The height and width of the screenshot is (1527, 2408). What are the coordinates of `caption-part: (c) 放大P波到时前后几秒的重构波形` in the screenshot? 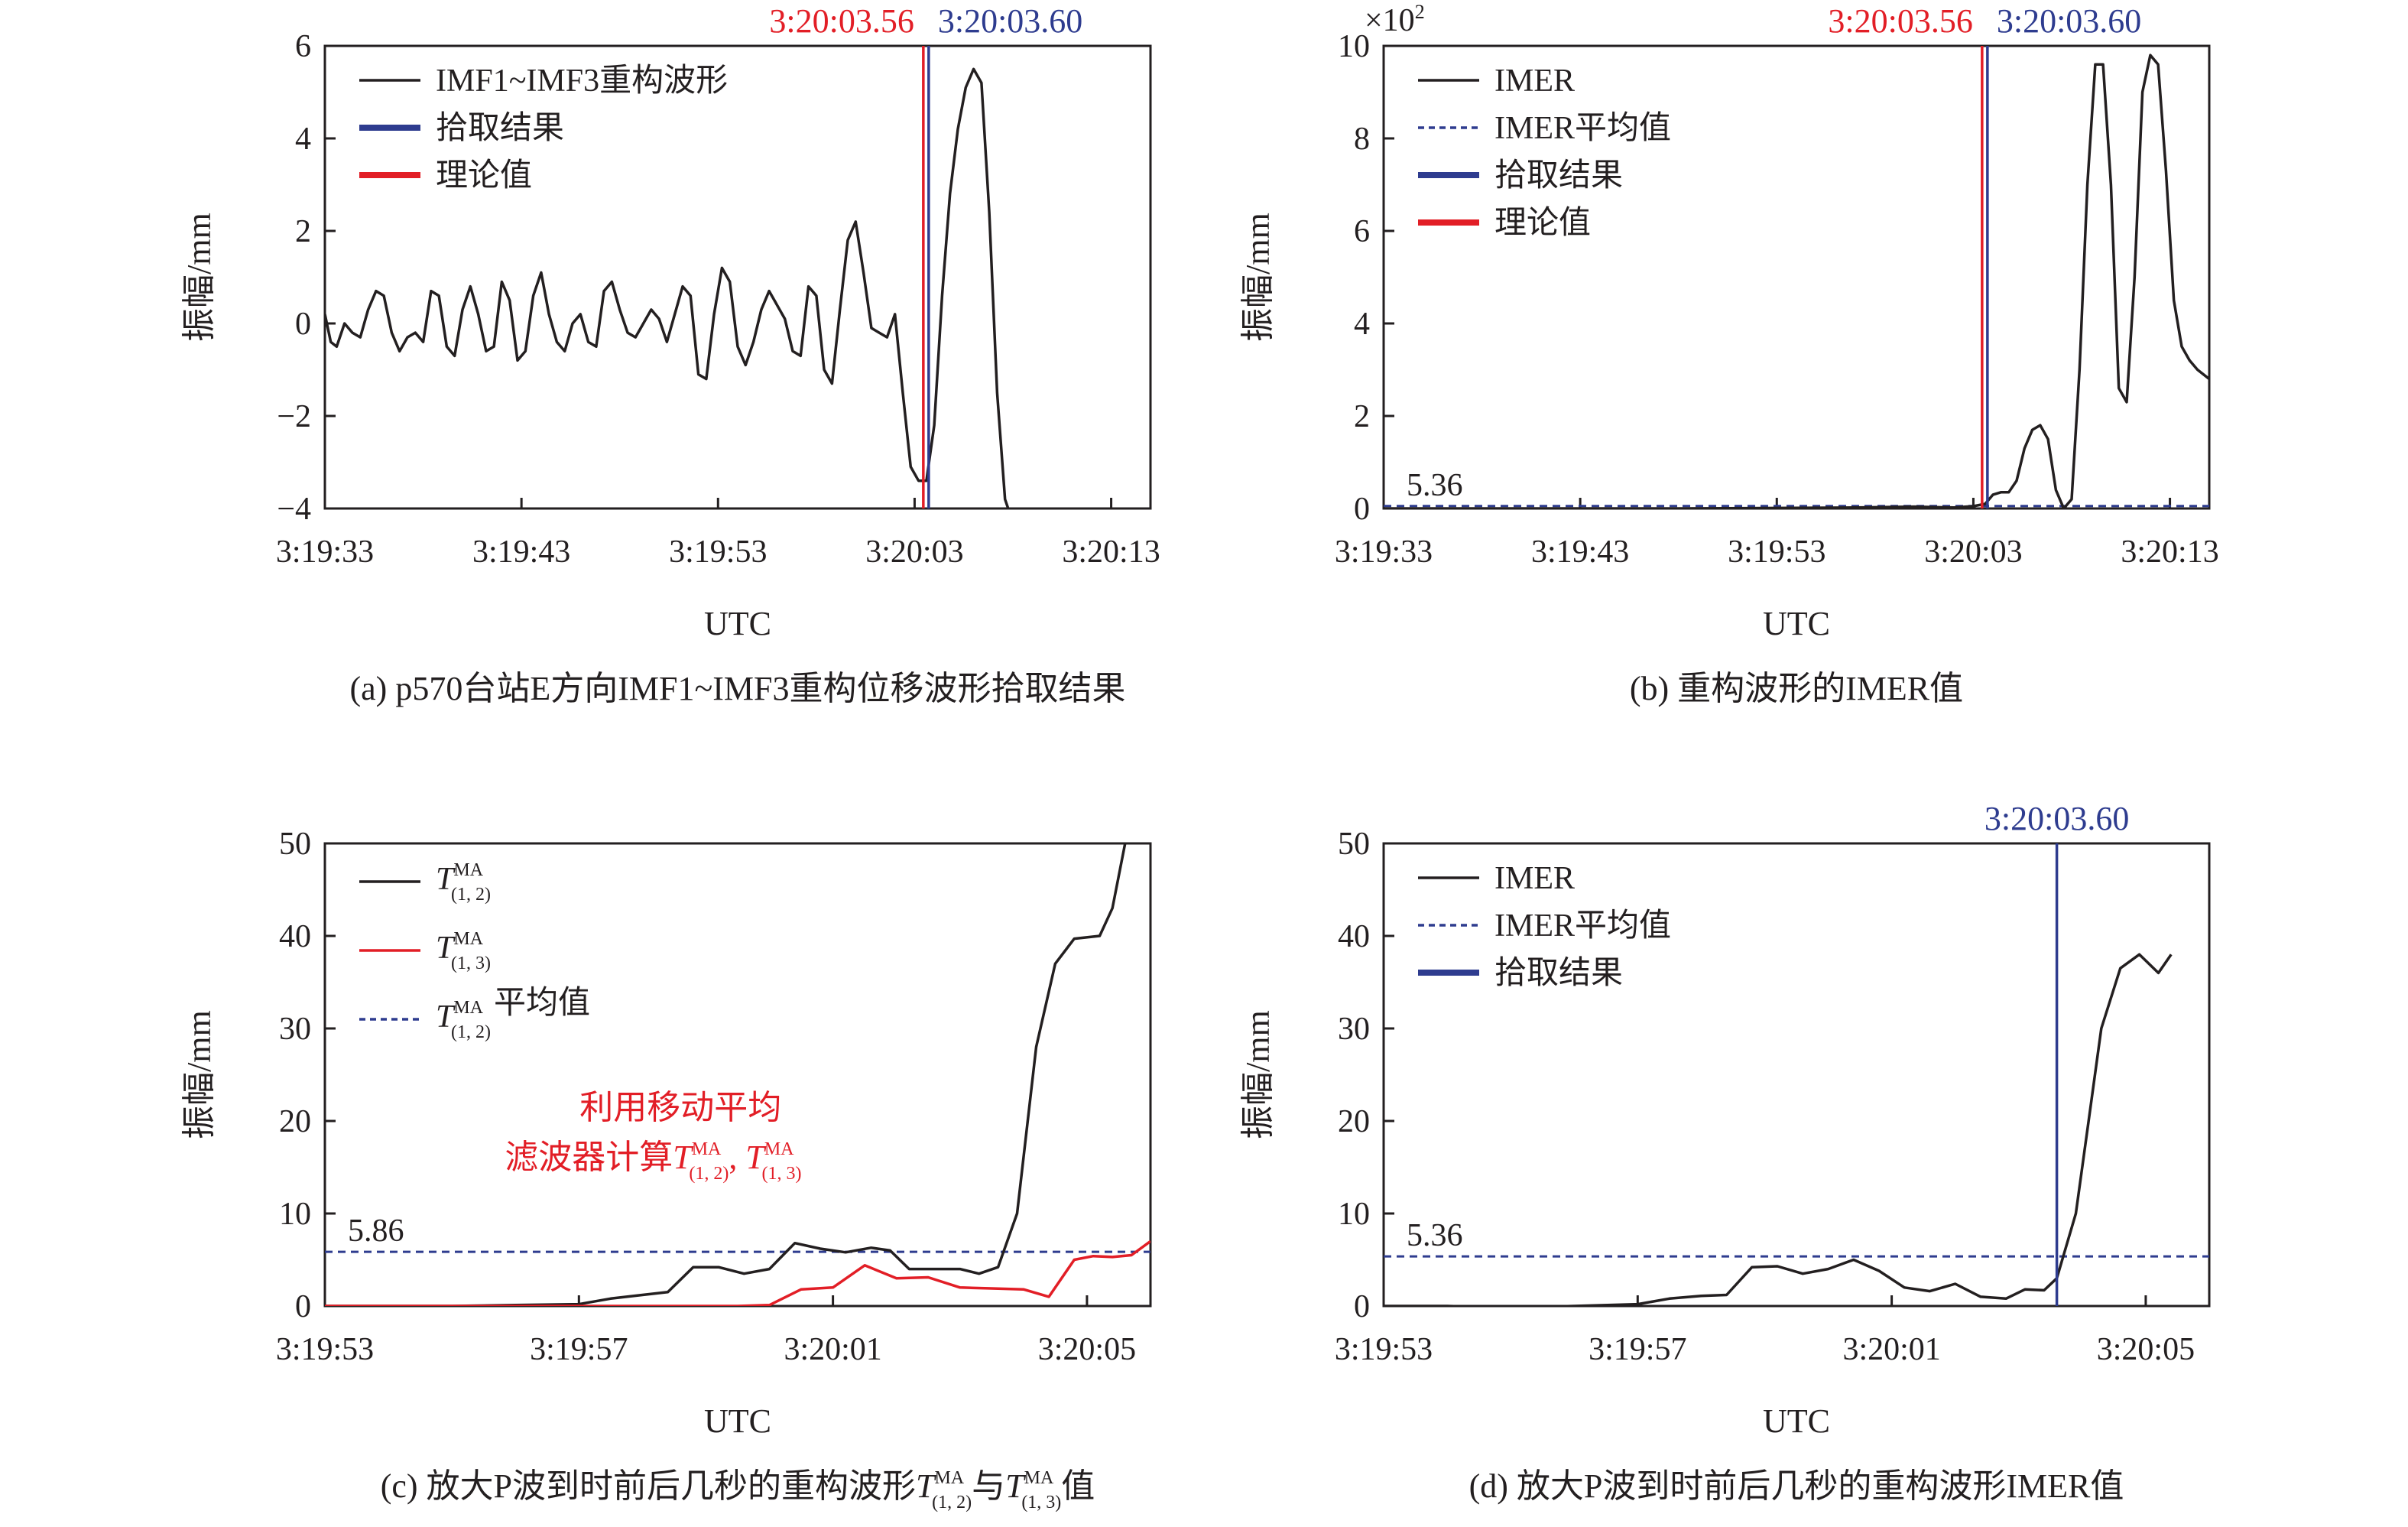 It's located at (648, 1486).